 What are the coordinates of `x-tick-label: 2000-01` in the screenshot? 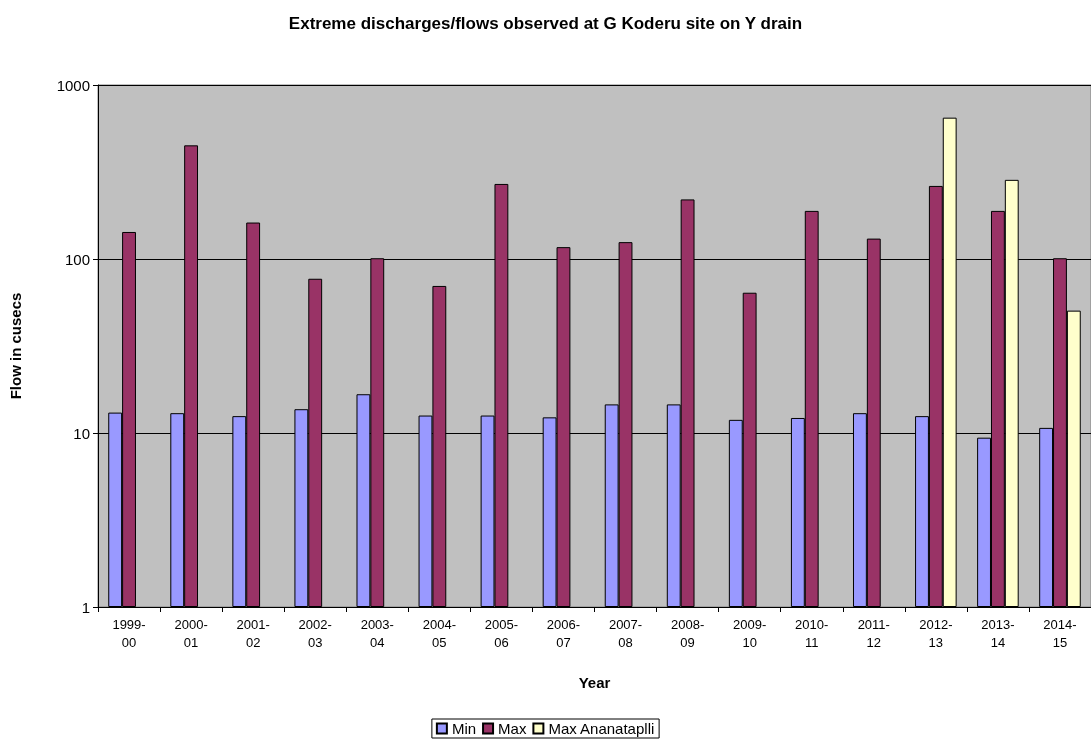 It's located at (191, 633).